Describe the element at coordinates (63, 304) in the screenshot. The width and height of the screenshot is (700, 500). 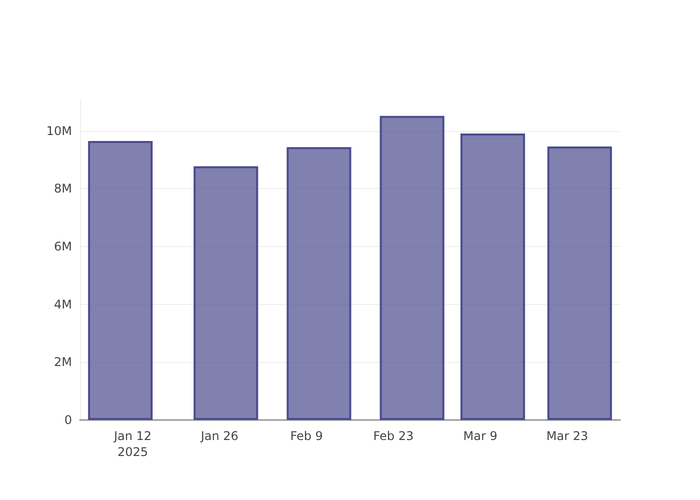
I see `y-tick-label: 4M` at that location.